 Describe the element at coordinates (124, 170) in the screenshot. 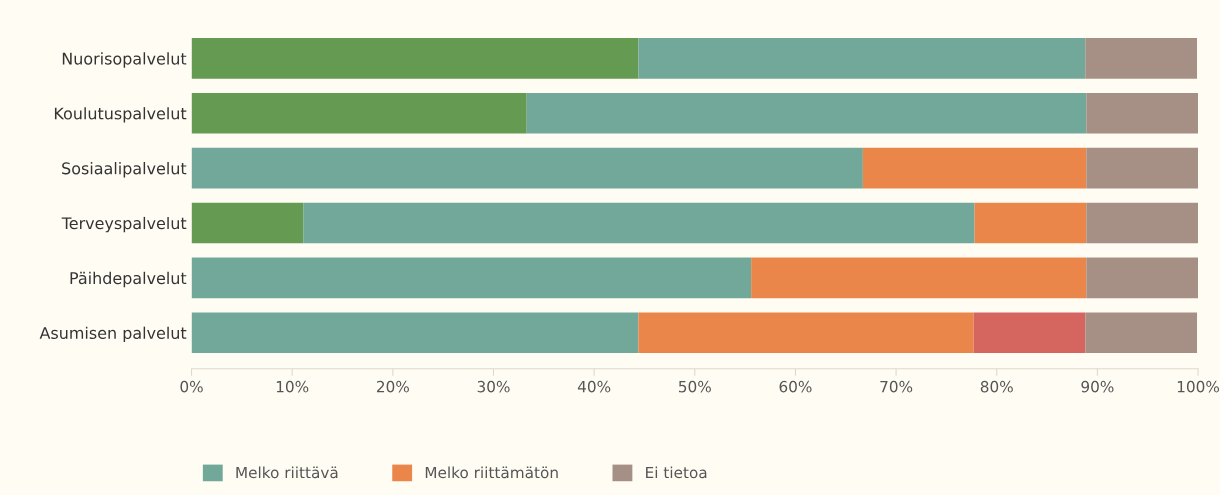

I see `y-tick-label: Sosiaalipalvelut` at that location.